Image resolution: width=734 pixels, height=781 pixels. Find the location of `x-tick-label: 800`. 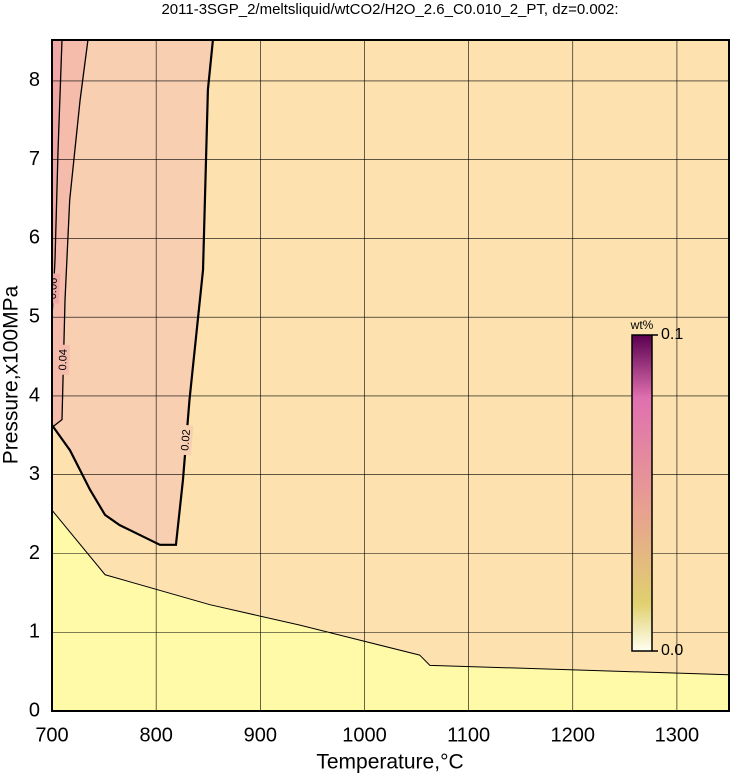

x-tick-label: 800 is located at coordinates (155, 735).